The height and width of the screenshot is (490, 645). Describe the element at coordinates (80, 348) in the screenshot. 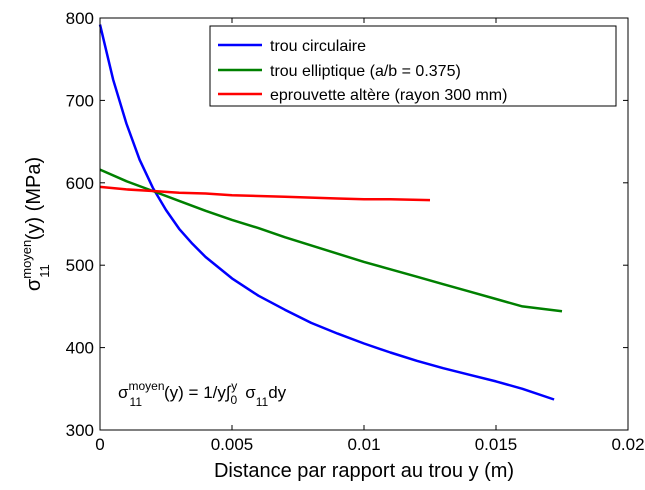

I see `y-tick-label: 400` at that location.